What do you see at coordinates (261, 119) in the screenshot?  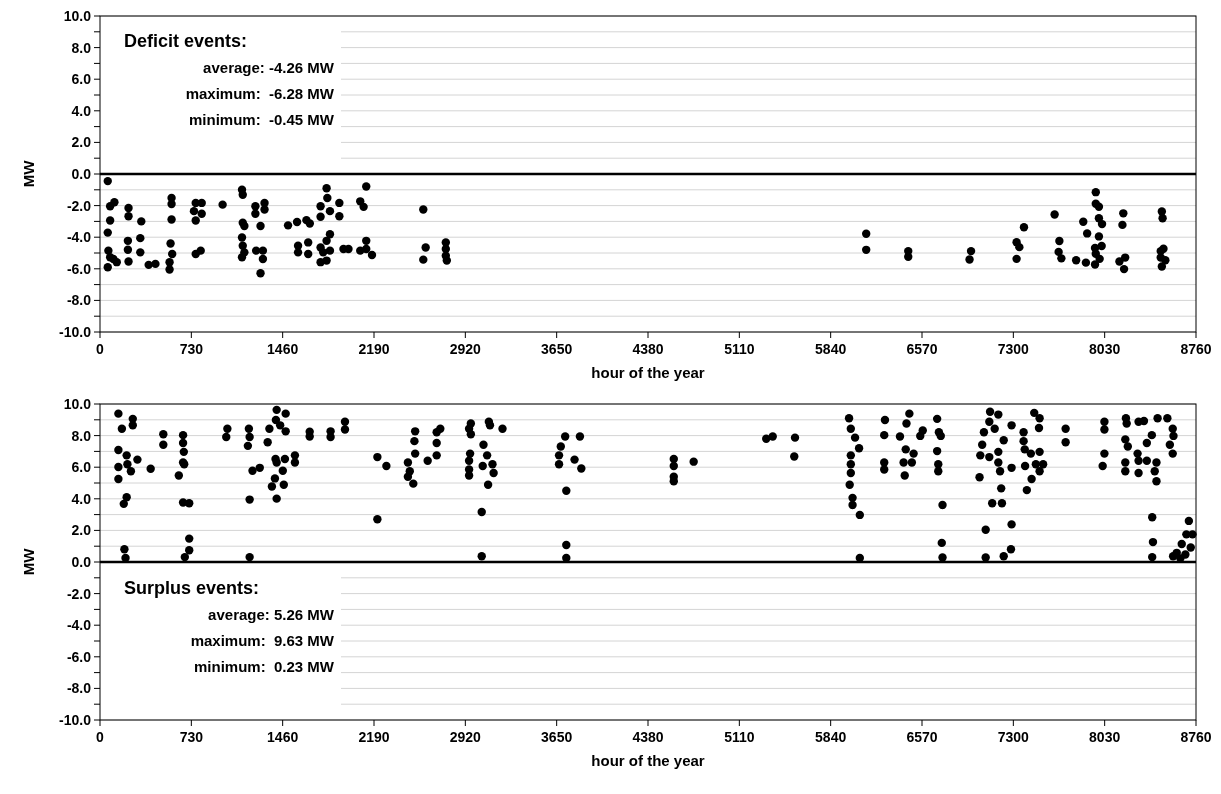 I see `annotation: minimum: -0.45 MW` at bounding box center [261, 119].